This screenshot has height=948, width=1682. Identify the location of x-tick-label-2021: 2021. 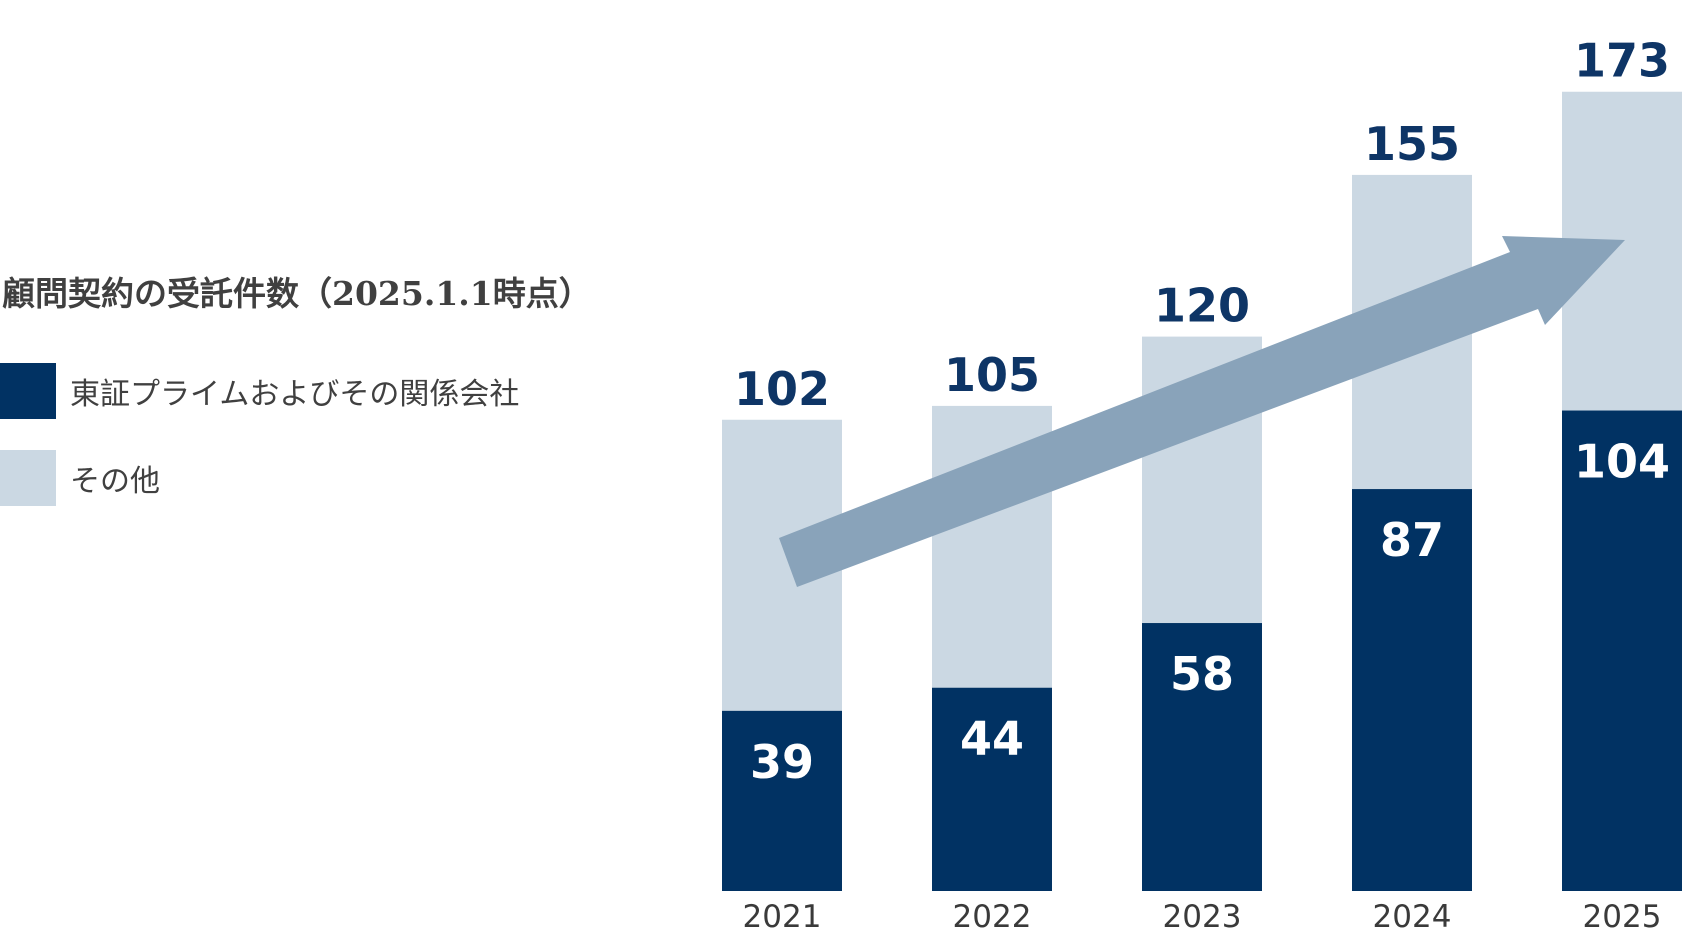
(782, 917).